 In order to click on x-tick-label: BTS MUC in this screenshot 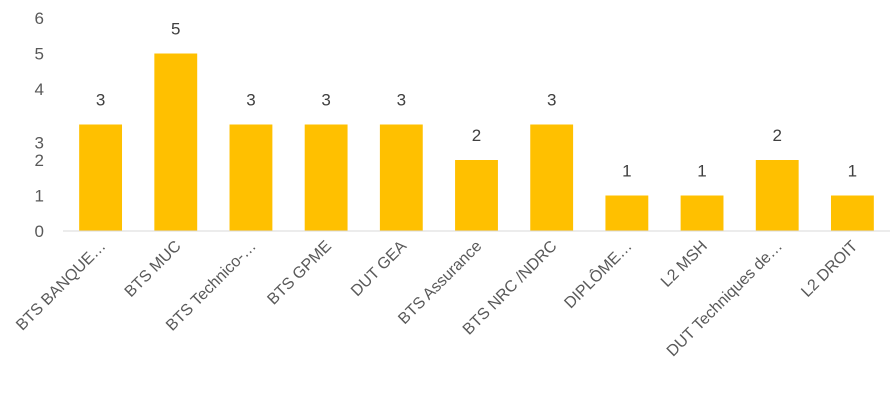, I will do `click(153, 269)`.